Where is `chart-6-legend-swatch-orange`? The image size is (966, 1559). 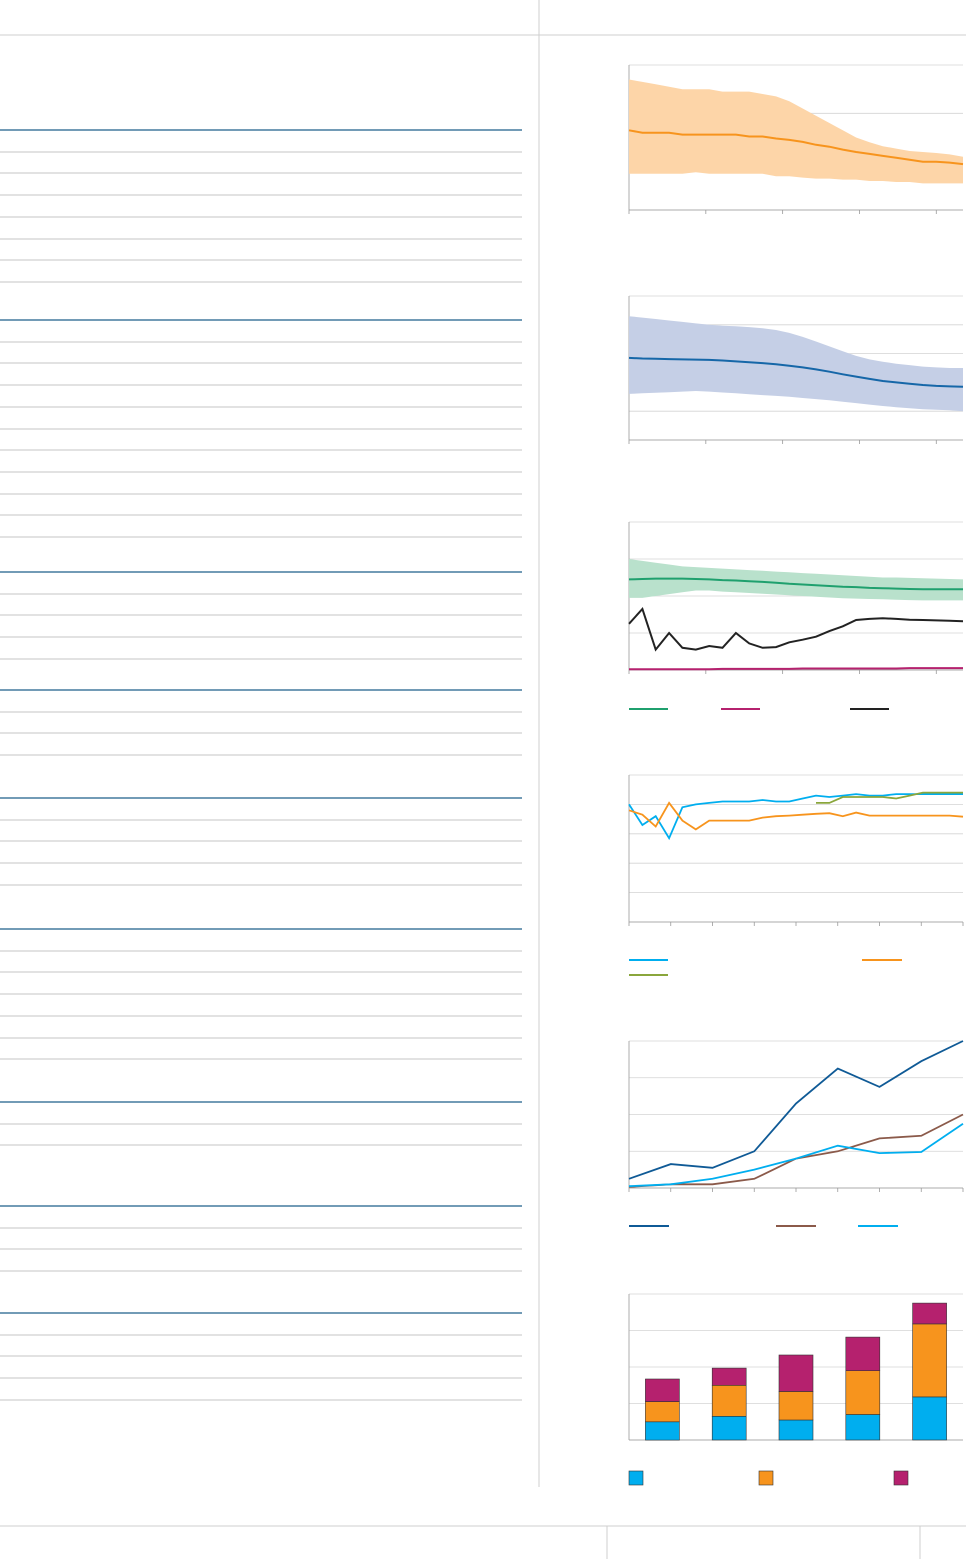
chart-6-legend-swatch-orange is located at coordinates (766, 1478).